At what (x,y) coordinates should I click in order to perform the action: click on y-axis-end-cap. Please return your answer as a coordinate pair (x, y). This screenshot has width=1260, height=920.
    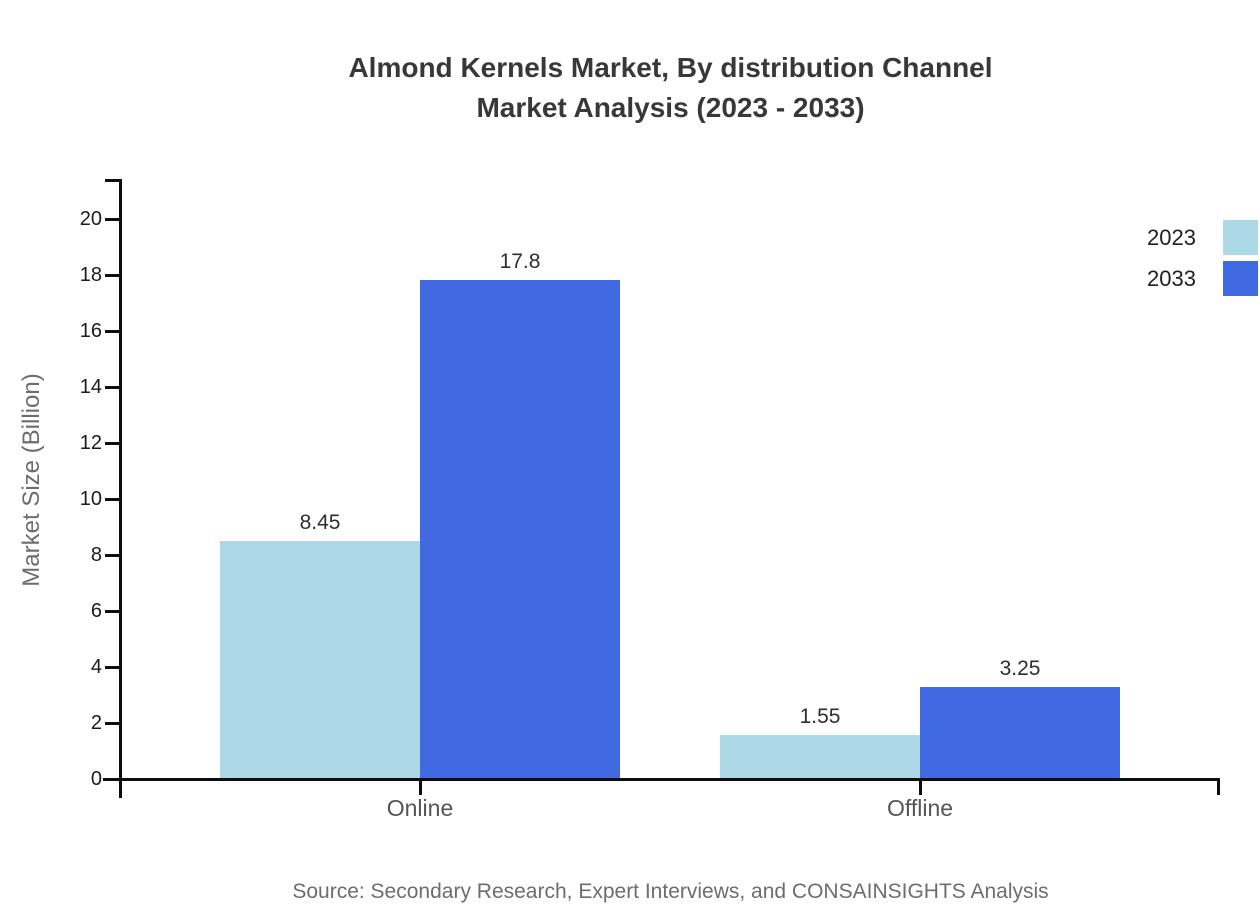
    Looking at the image, I should click on (112, 180).